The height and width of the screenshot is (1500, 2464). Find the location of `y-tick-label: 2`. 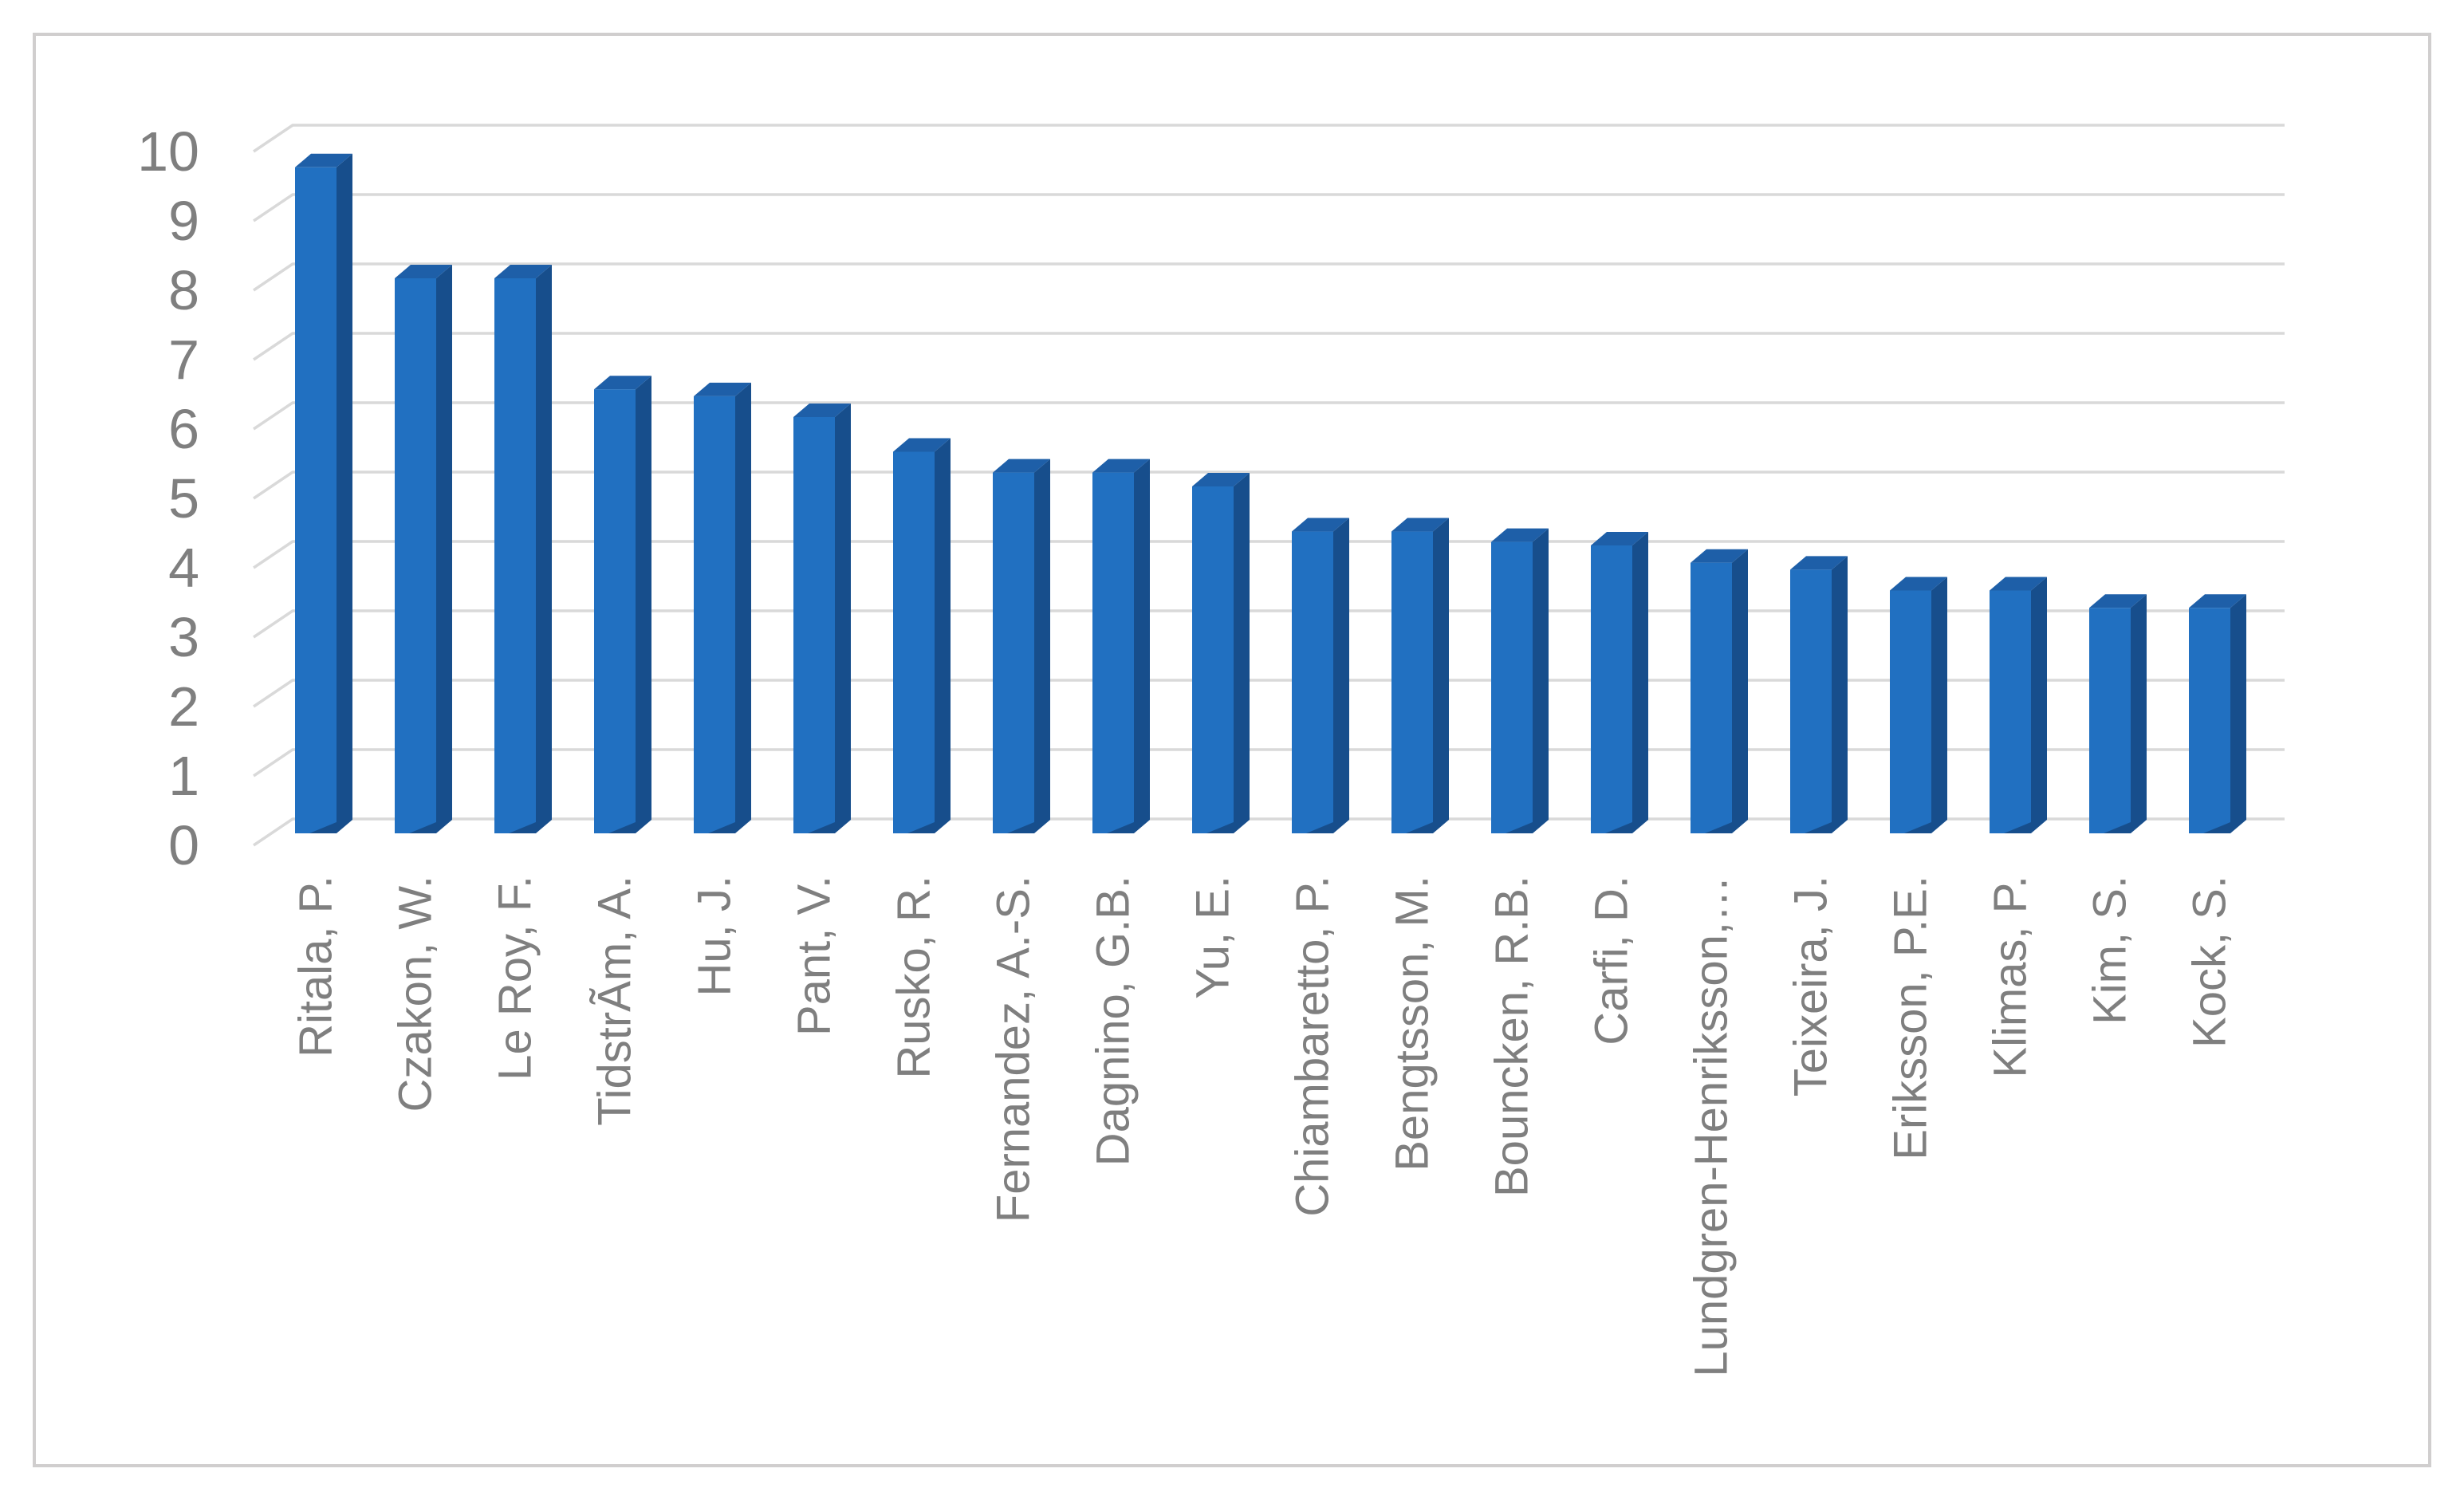

y-tick-label: 2 is located at coordinates (183, 706).